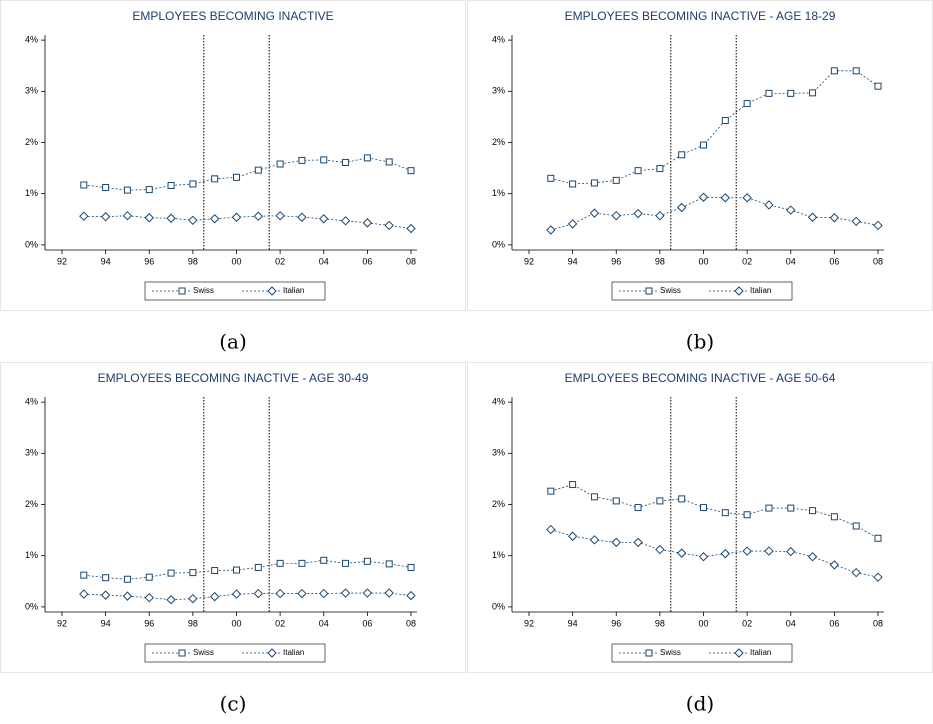 This screenshot has width=933, height=724. What do you see at coordinates (149, 623) in the screenshot?
I see `x-tick-label: 96` at bounding box center [149, 623].